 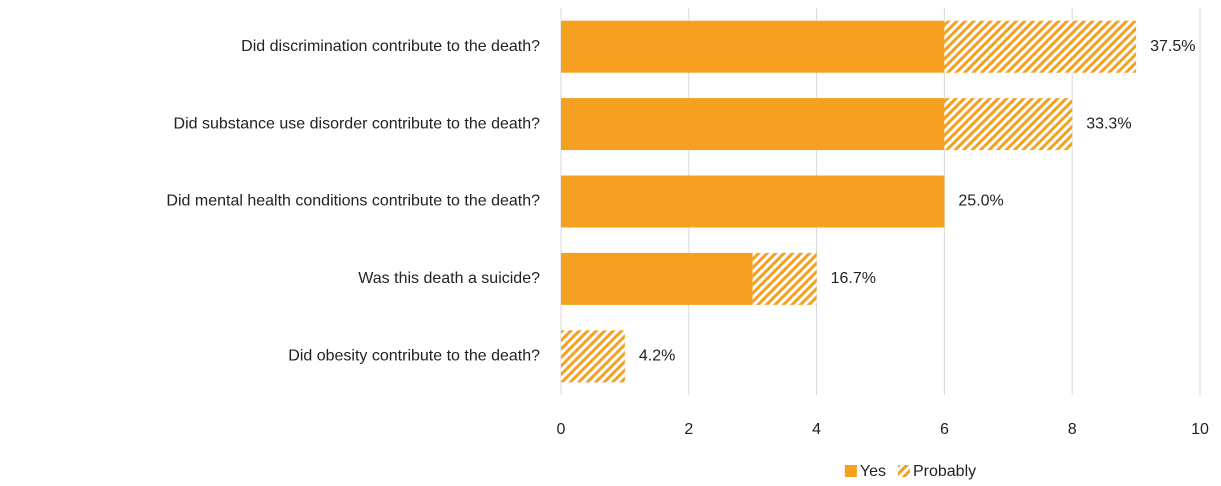 I want to click on y-tick-label: Did obesity contribute to the death?, so click(x=414, y=356).